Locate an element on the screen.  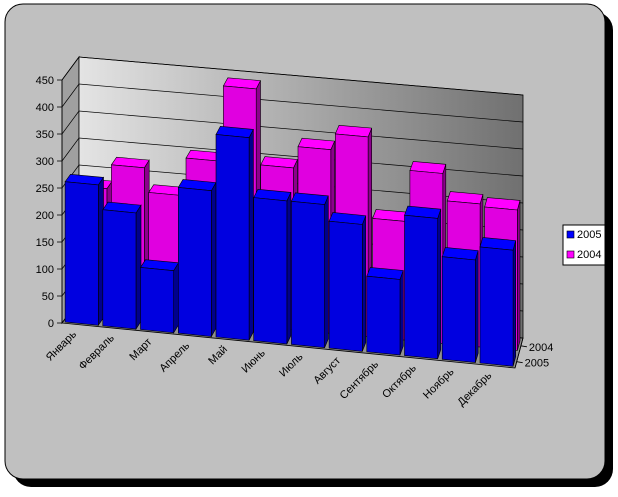
y-tick-label: 450 is located at coordinates (45, 81).